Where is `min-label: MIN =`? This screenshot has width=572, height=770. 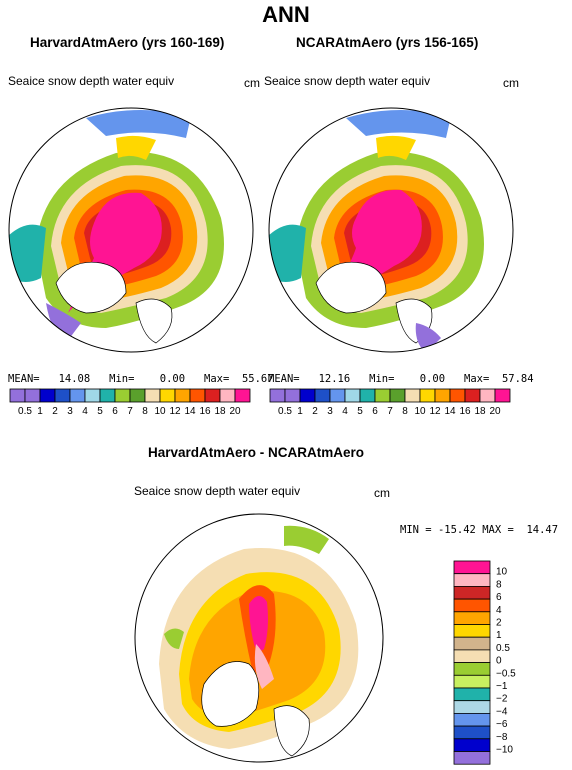
min-label: MIN = is located at coordinates (416, 530).